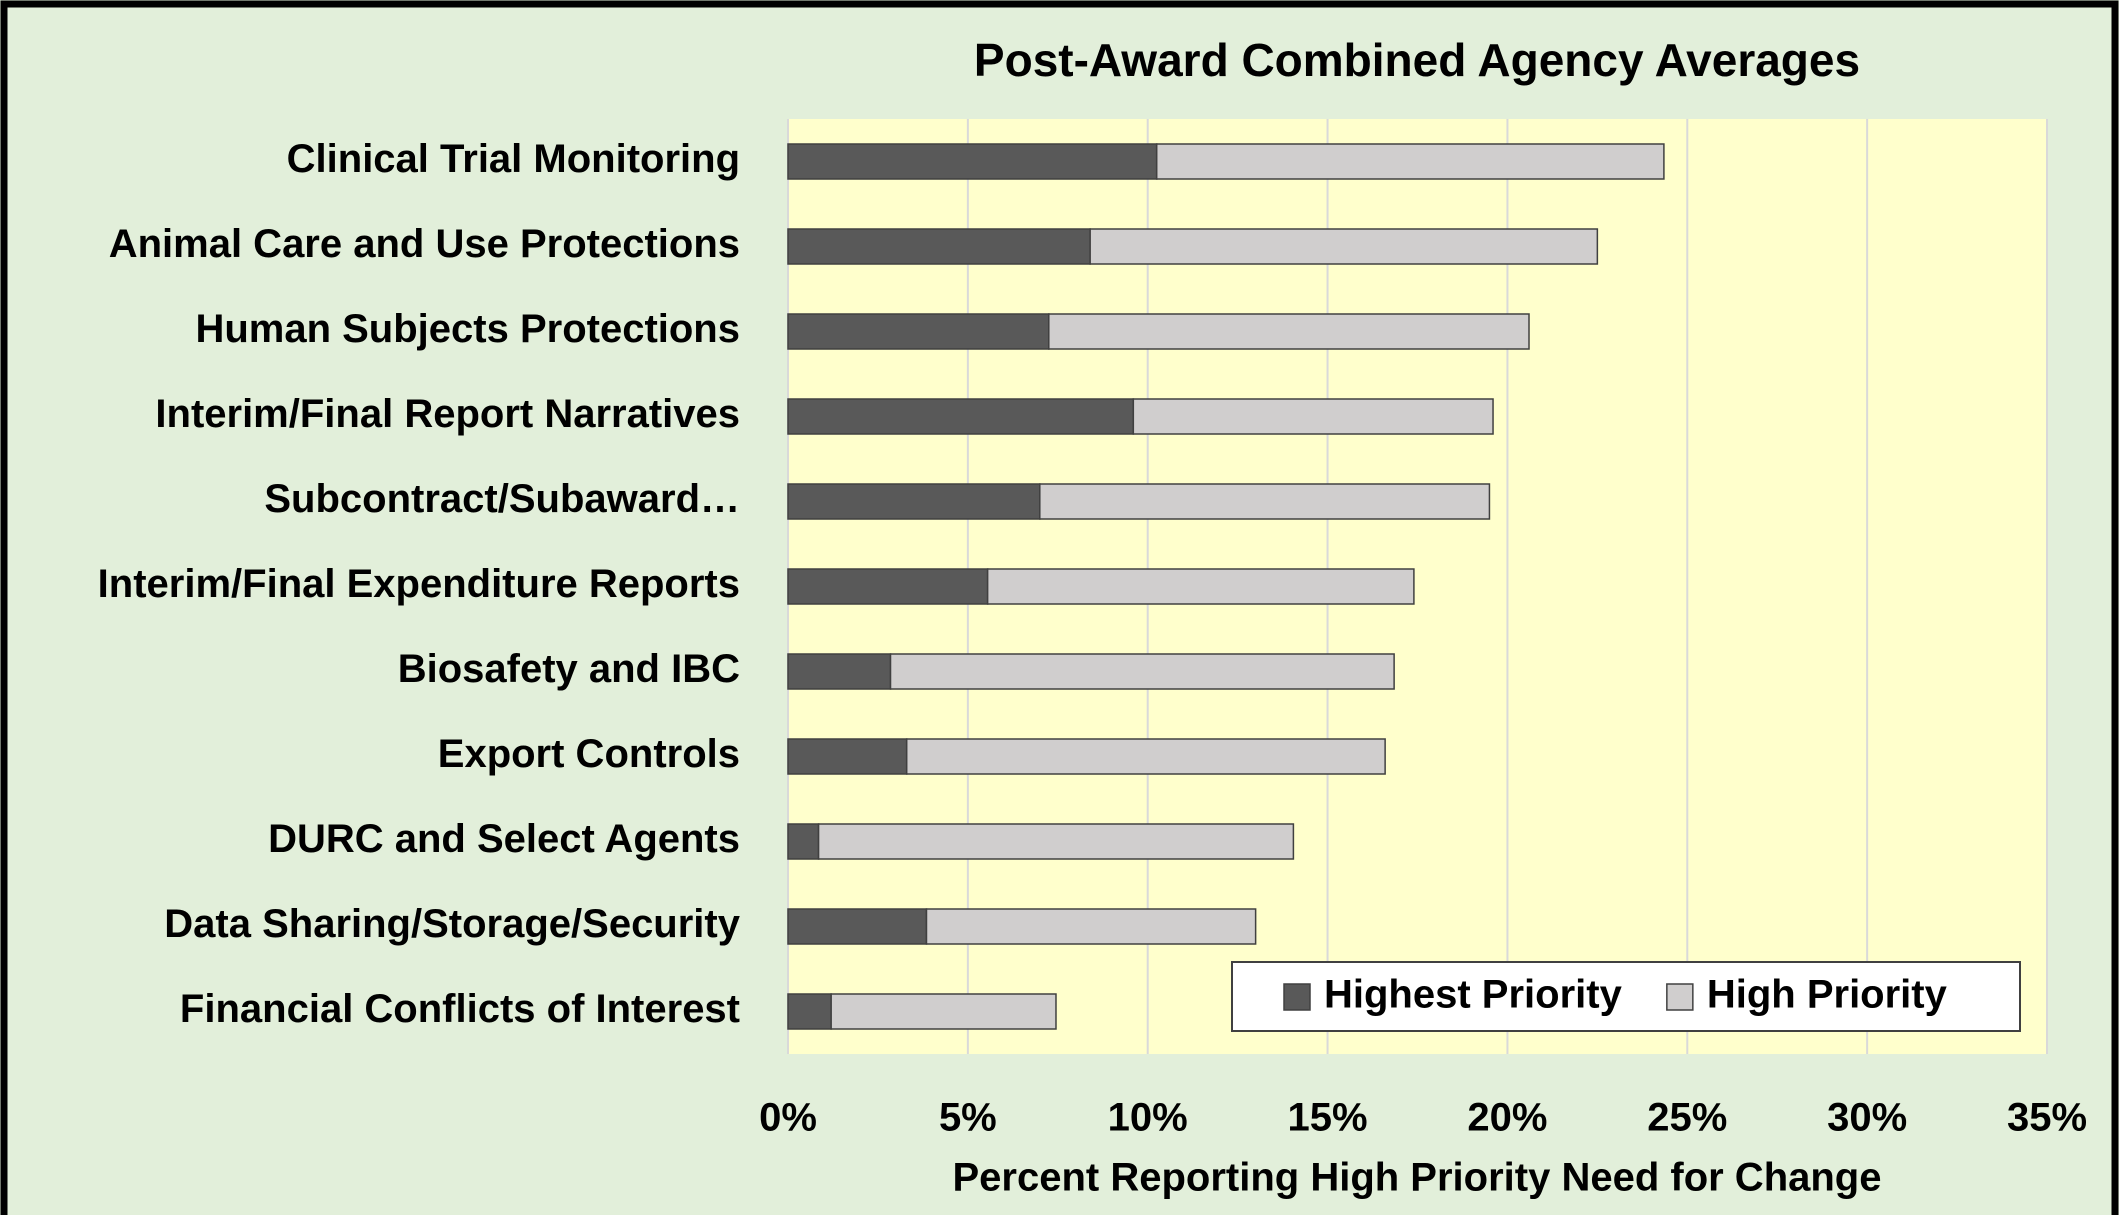  Describe the element at coordinates (788, 1118) in the screenshot. I see `x-tick-label: 0%` at that location.